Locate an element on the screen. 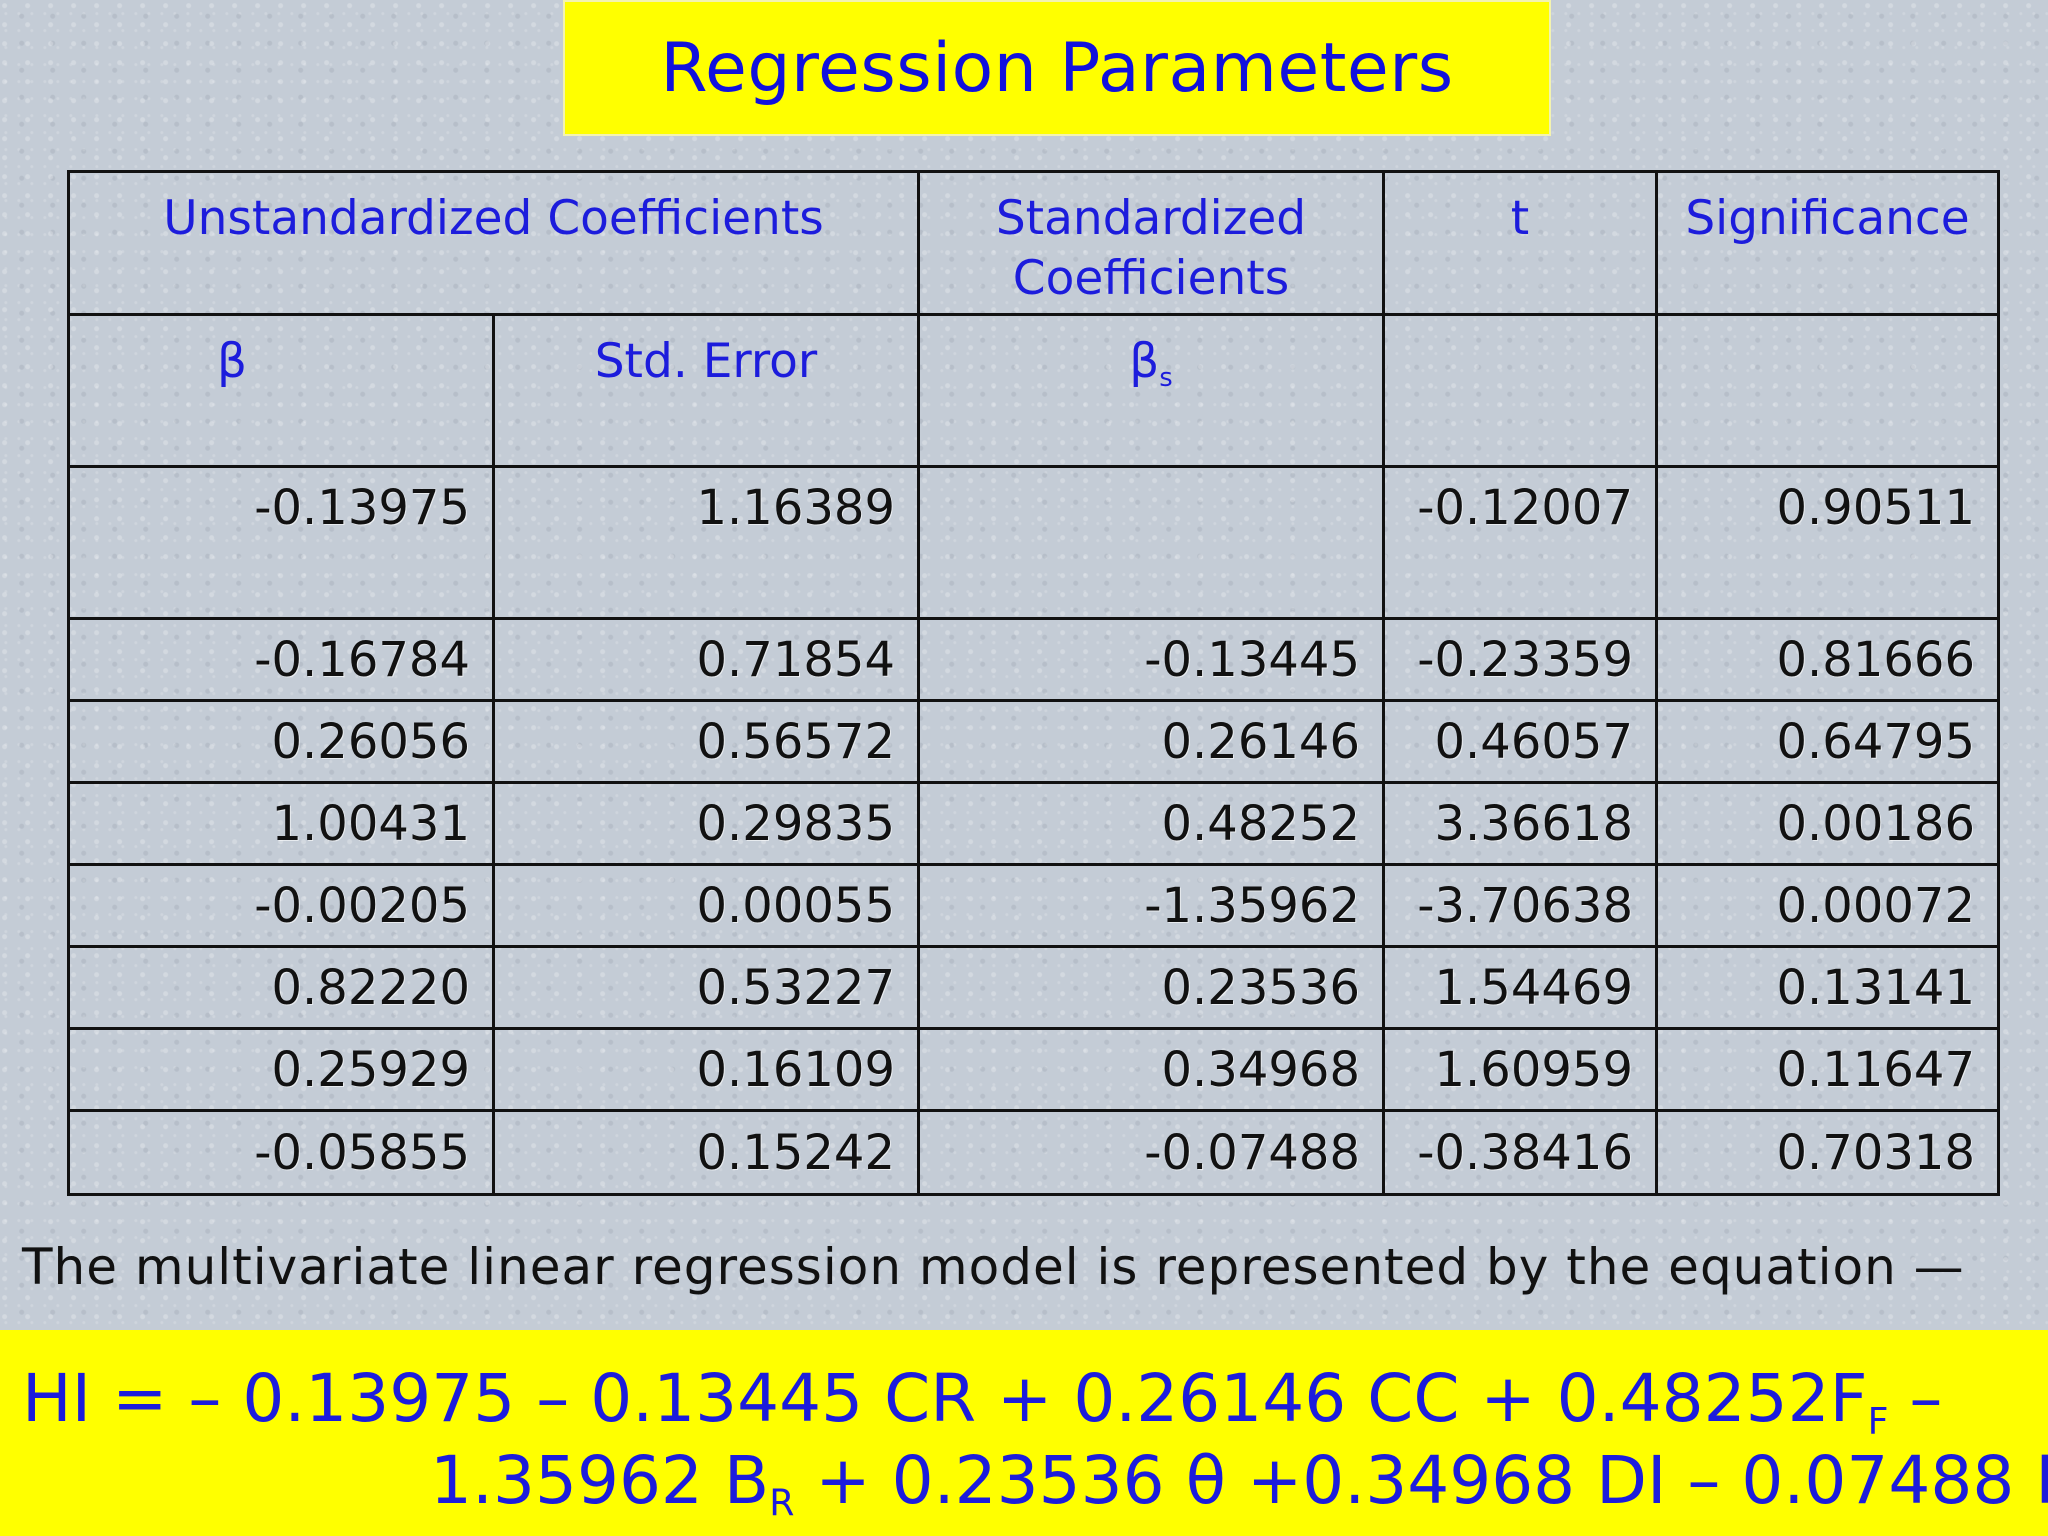  equation-line-2-text: 1.35962 B is located at coordinates (600, 1480).